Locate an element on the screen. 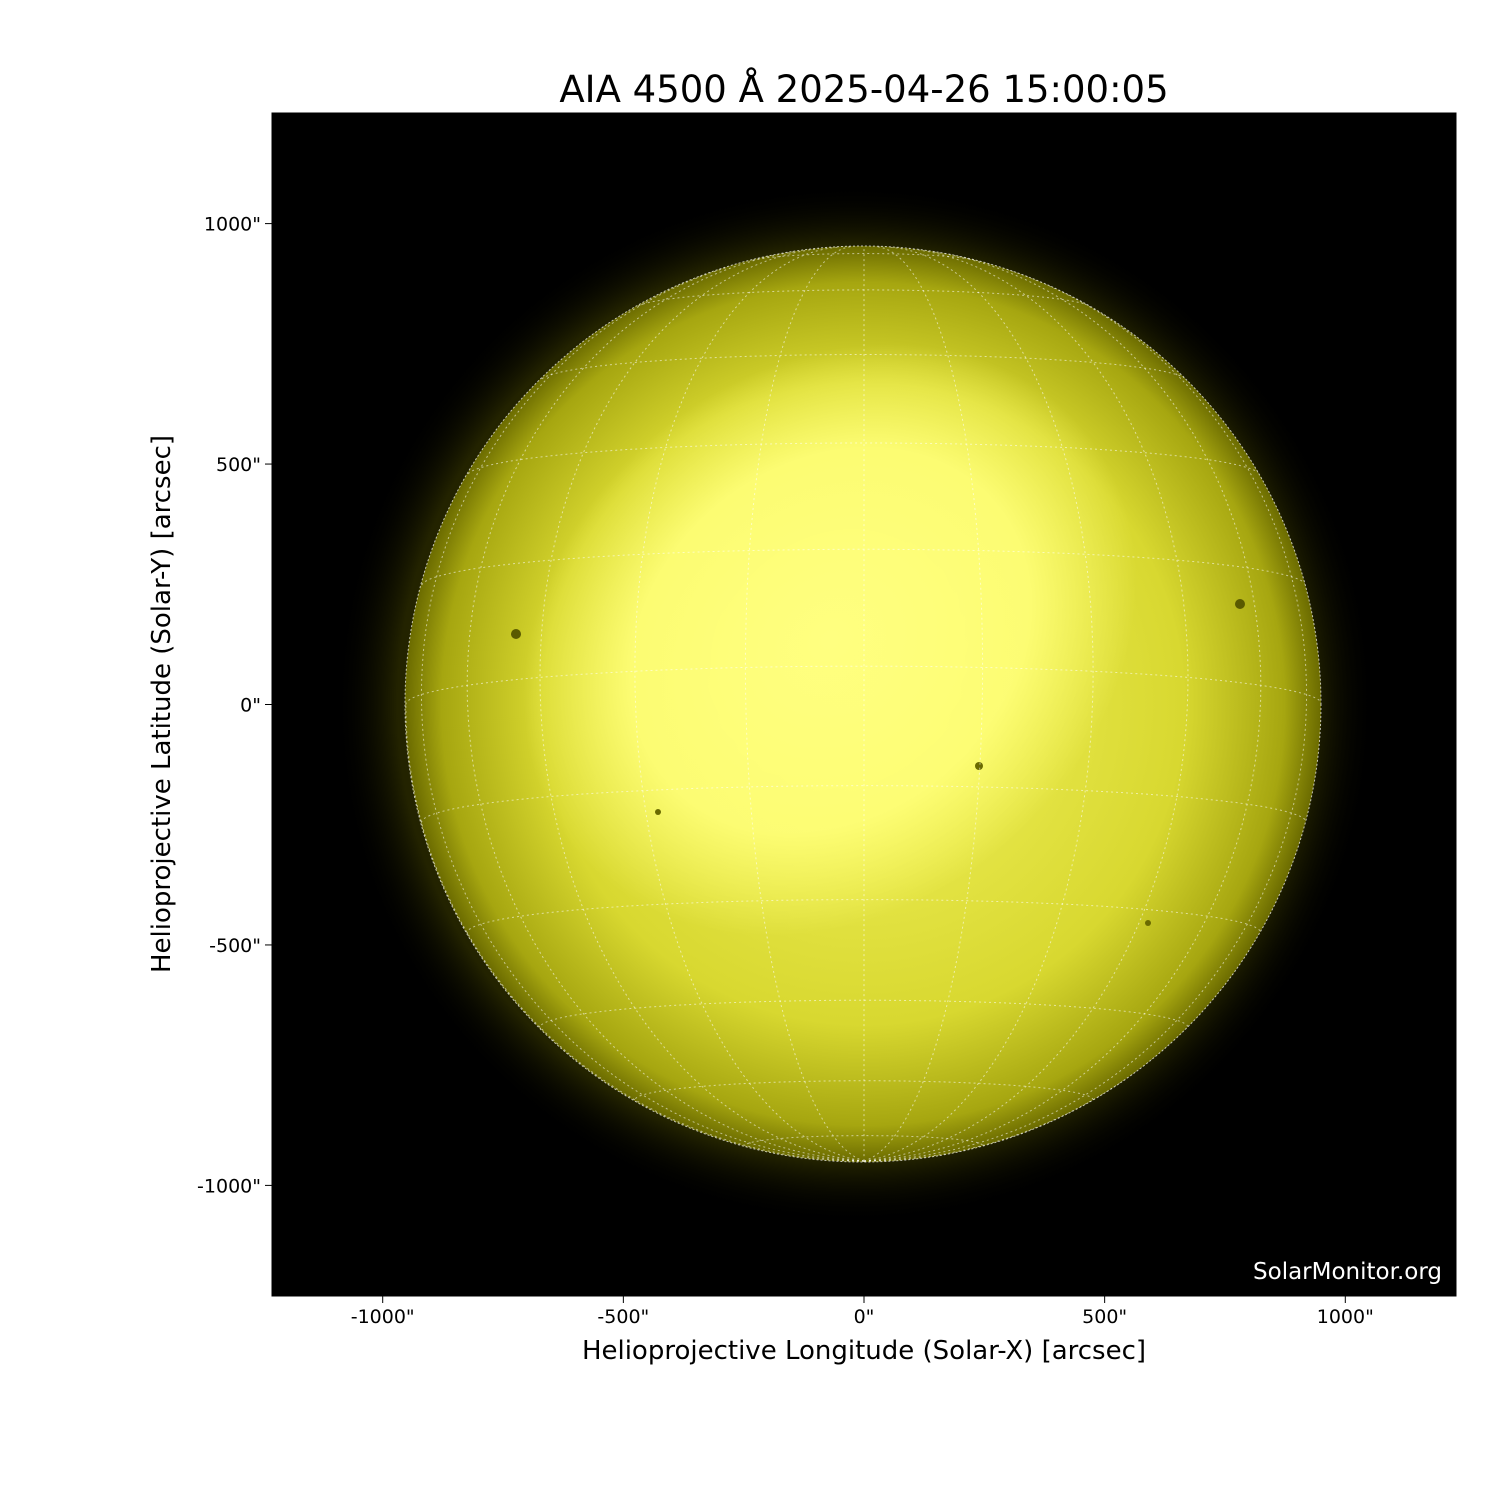 The image size is (1500, 1500). x-tick-label: 500" is located at coordinates (1104, 1317).